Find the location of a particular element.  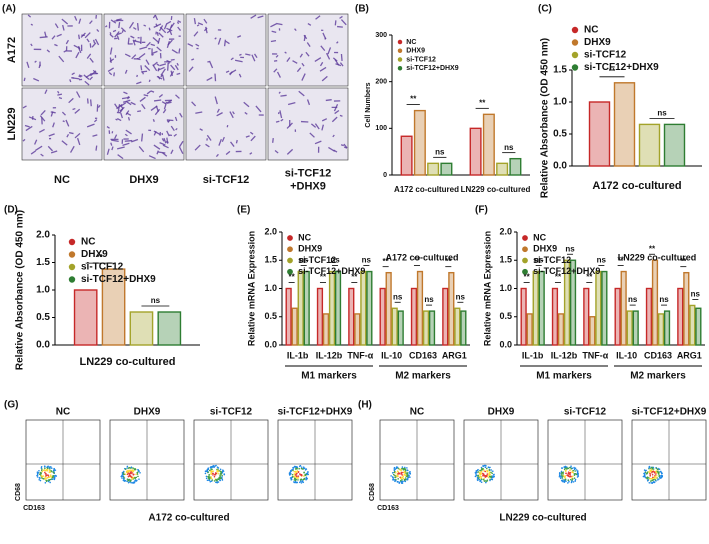

x-tick-label: IL-10 is located at coordinates (626, 355).